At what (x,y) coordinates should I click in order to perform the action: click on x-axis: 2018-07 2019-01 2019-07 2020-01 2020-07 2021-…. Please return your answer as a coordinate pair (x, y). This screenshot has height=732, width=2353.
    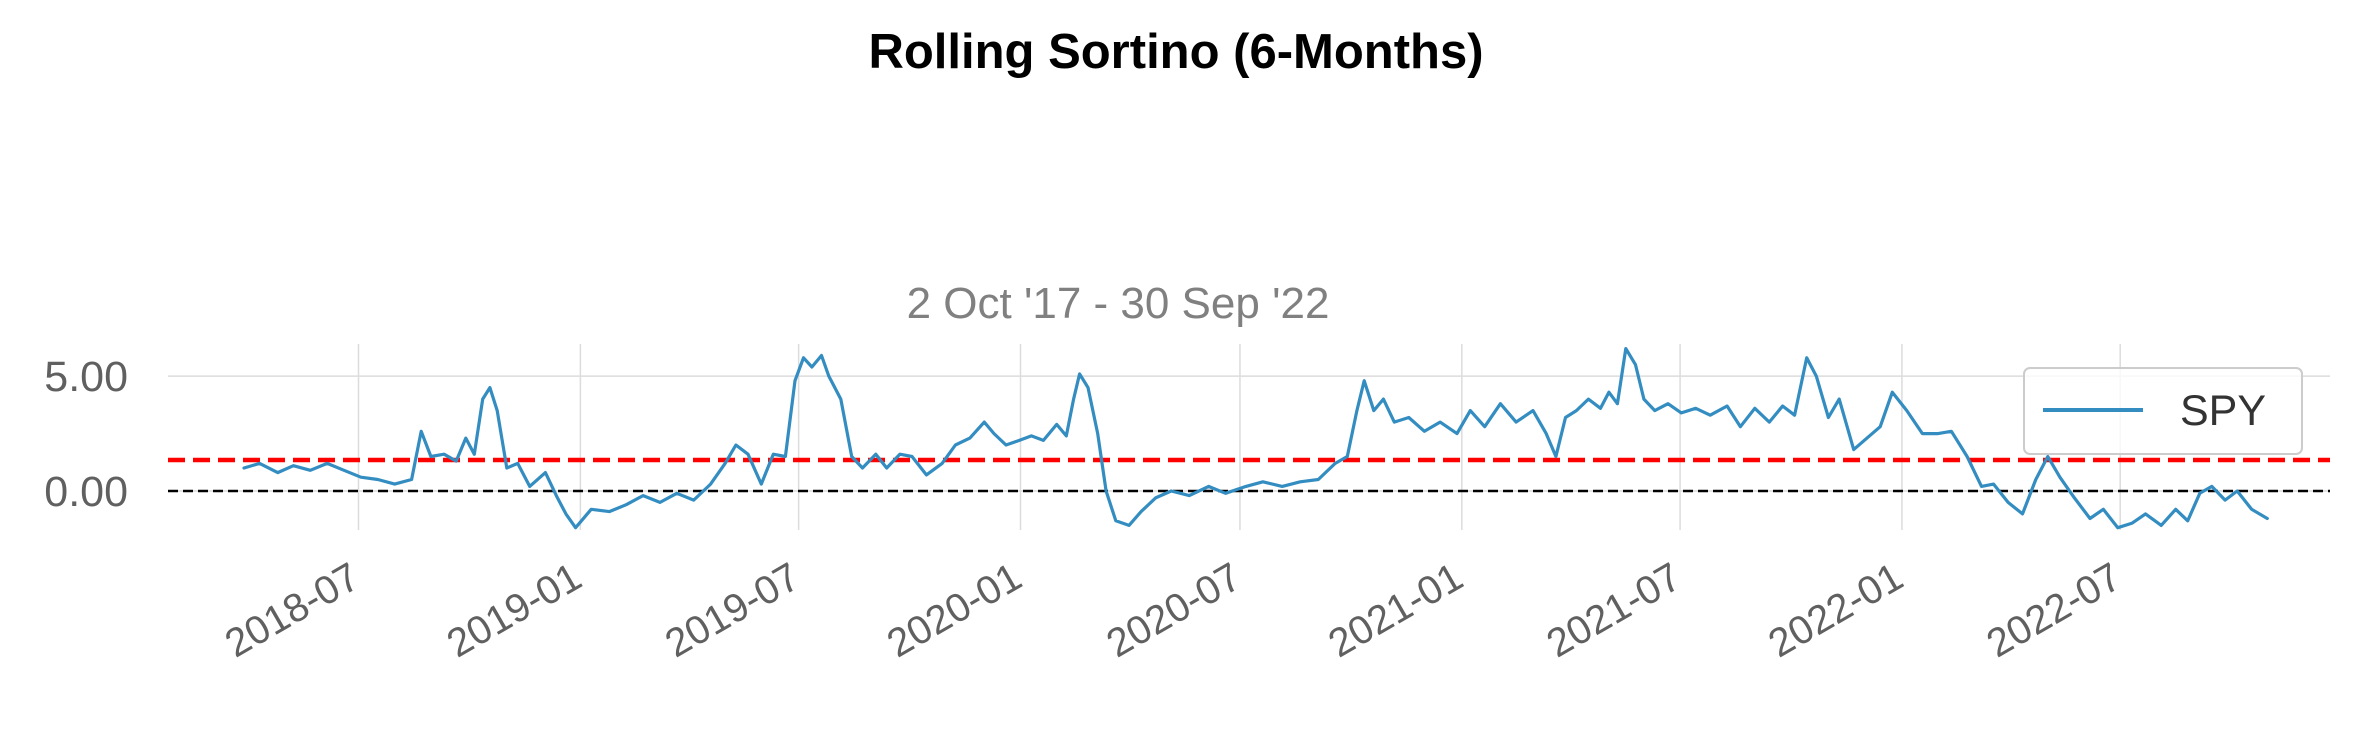
    Looking at the image, I should click on (1173, 611).